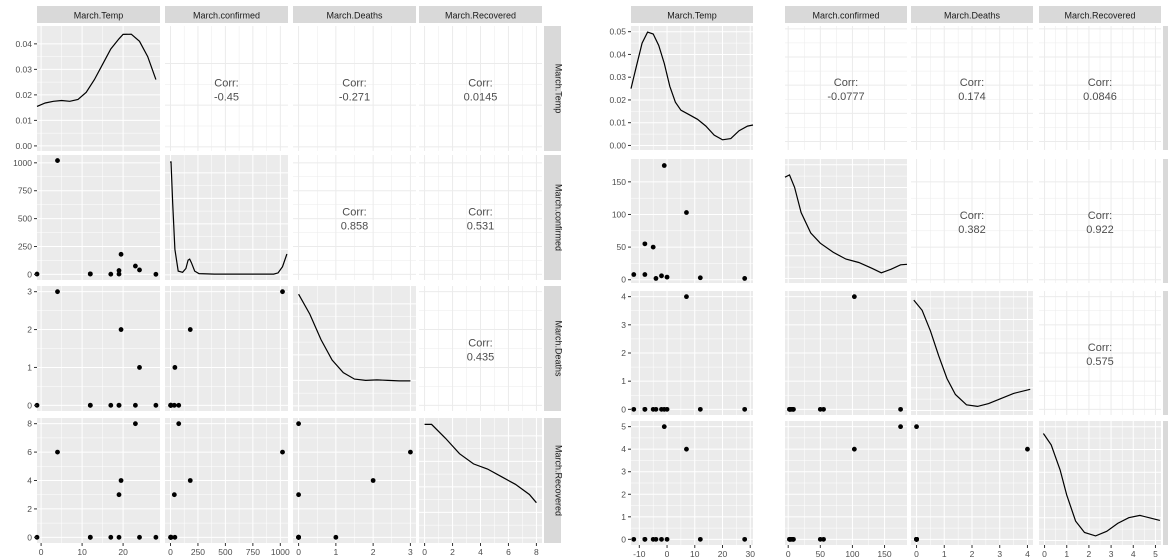 This screenshot has height=559, width=1168. I want to click on y-tick-label: 50, so click(622, 247).